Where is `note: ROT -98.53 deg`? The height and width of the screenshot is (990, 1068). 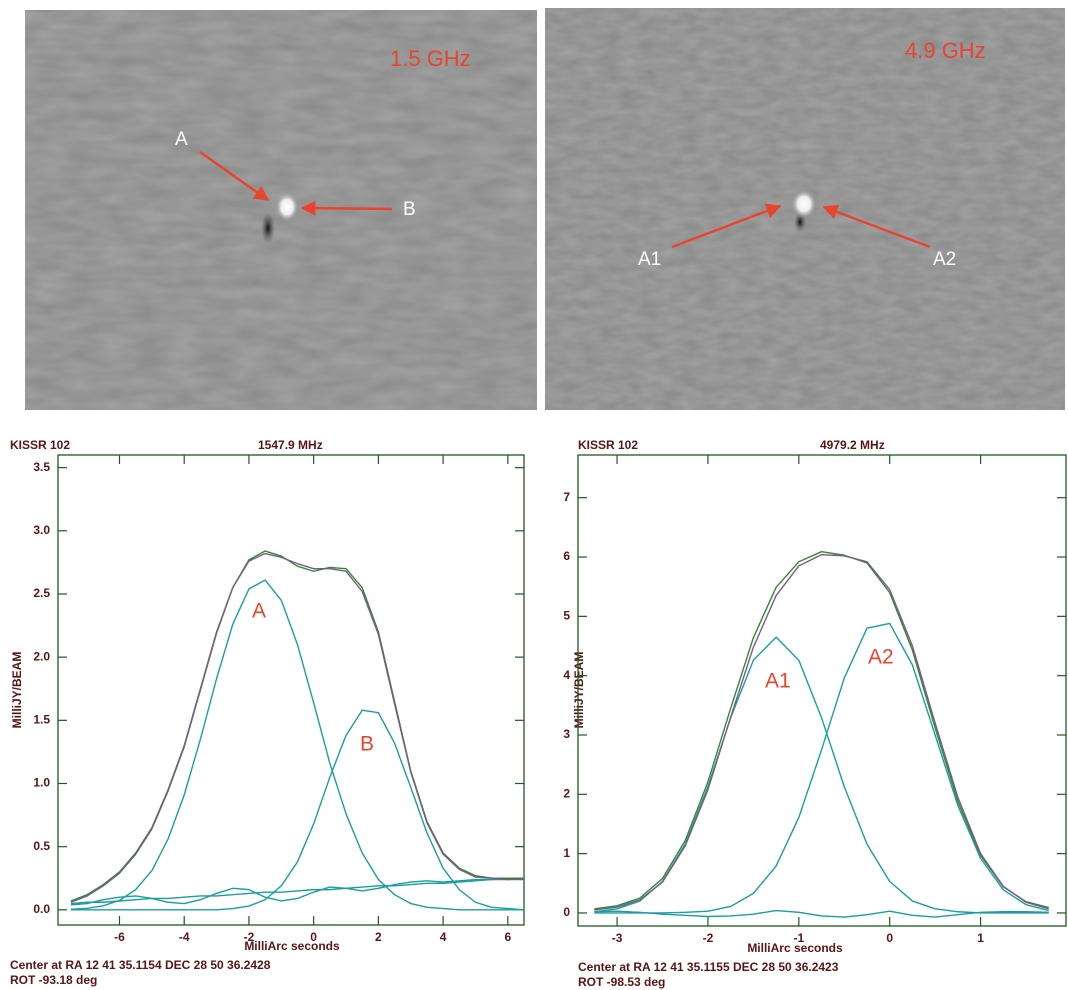
note: ROT -98.53 deg is located at coordinates (621, 982).